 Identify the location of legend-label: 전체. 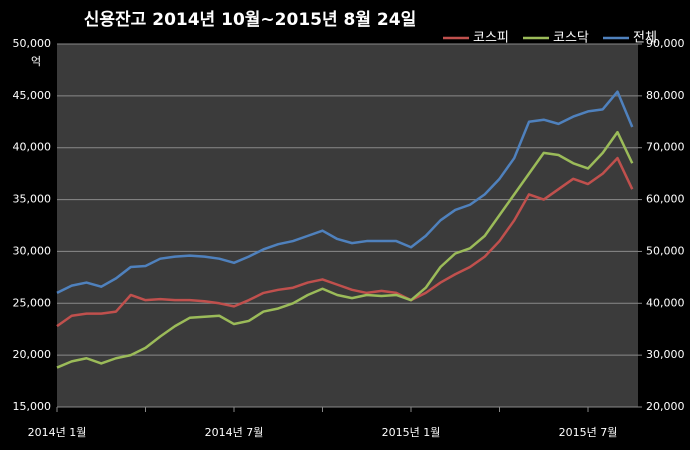
(645, 38).